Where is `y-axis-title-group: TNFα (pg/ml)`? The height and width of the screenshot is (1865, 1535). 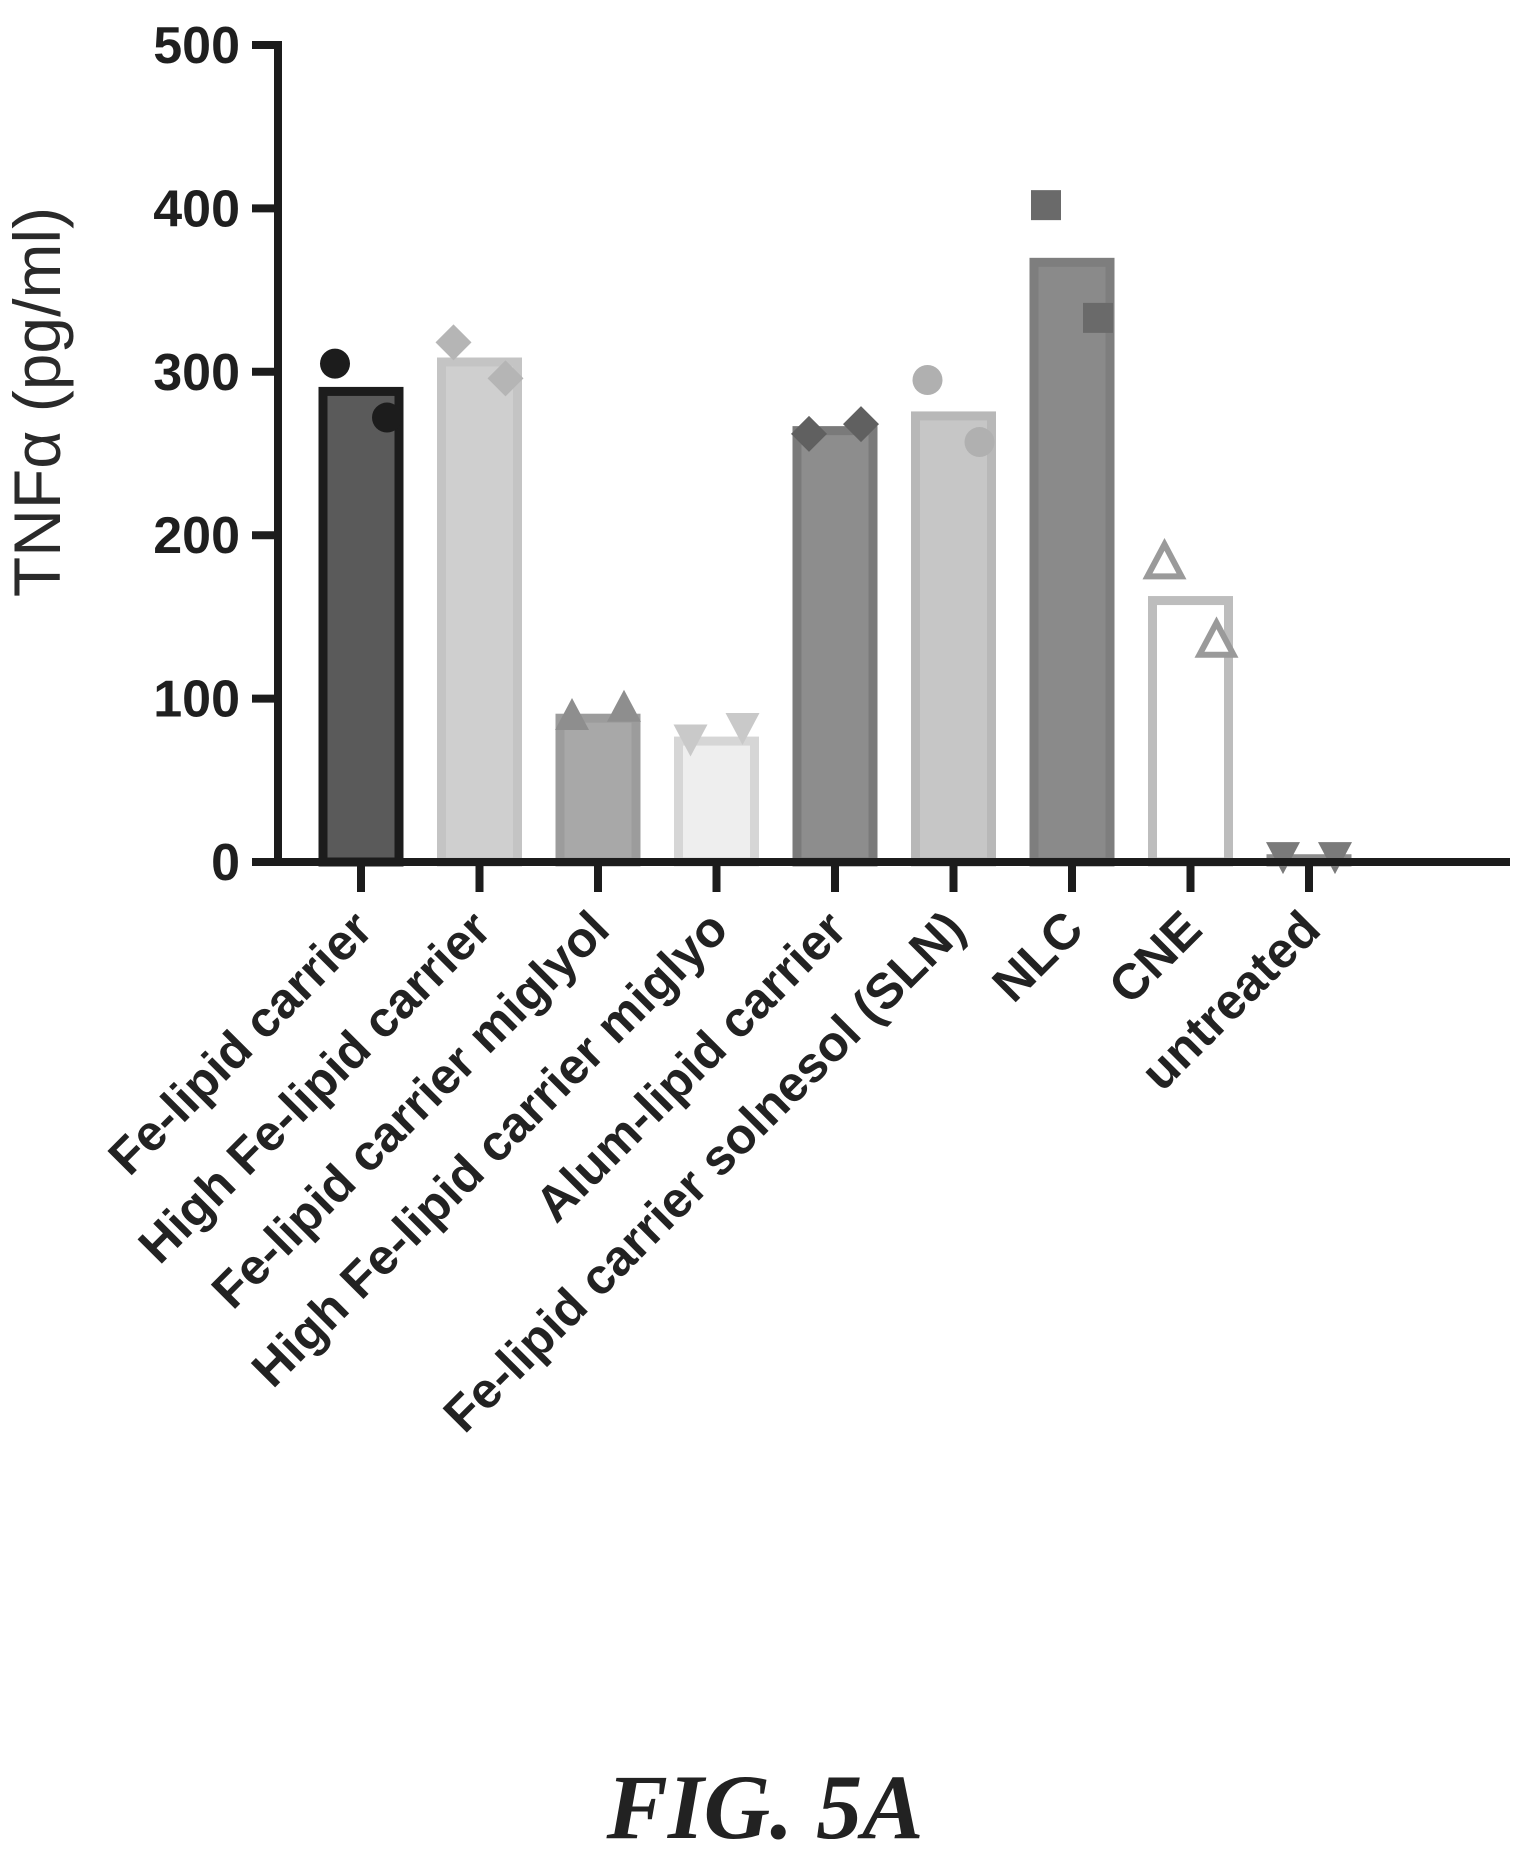 y-axis-title-group: TNFα (pg/ml) is located at coordinates (37, 402).